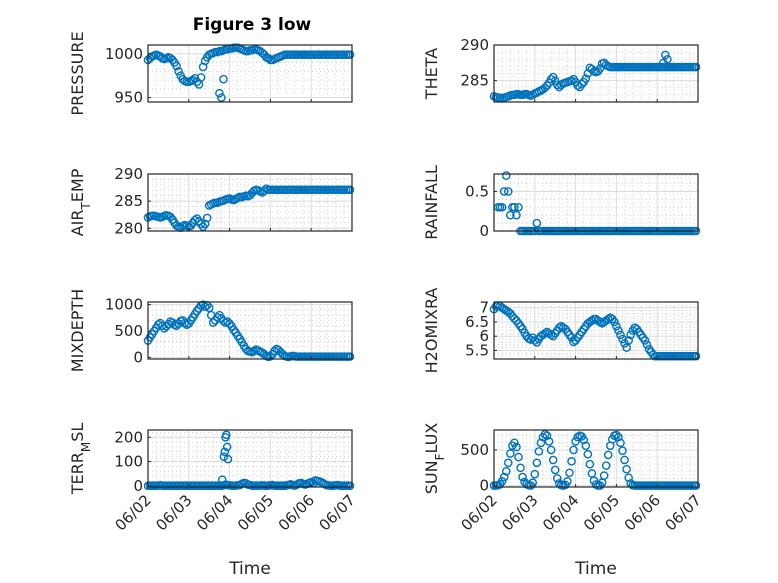  I want to click on subplot-terr-msl: 0 100 200 TERRMSL, so click(211, 459).